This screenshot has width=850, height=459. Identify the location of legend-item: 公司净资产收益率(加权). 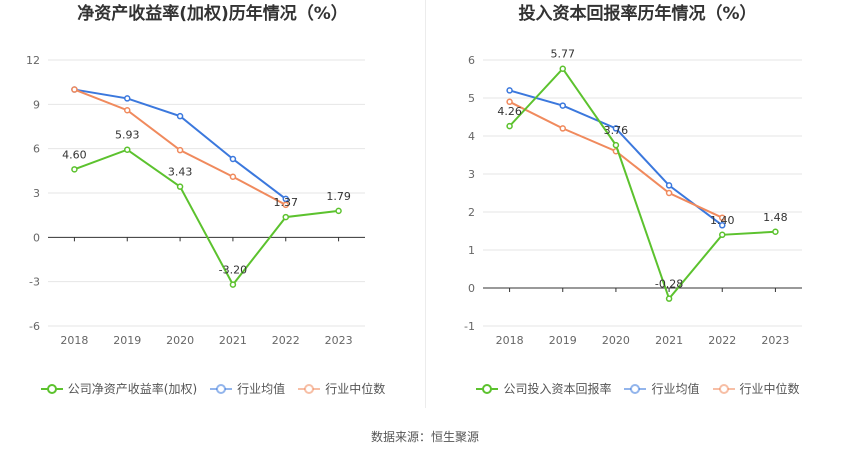
(118, 388).